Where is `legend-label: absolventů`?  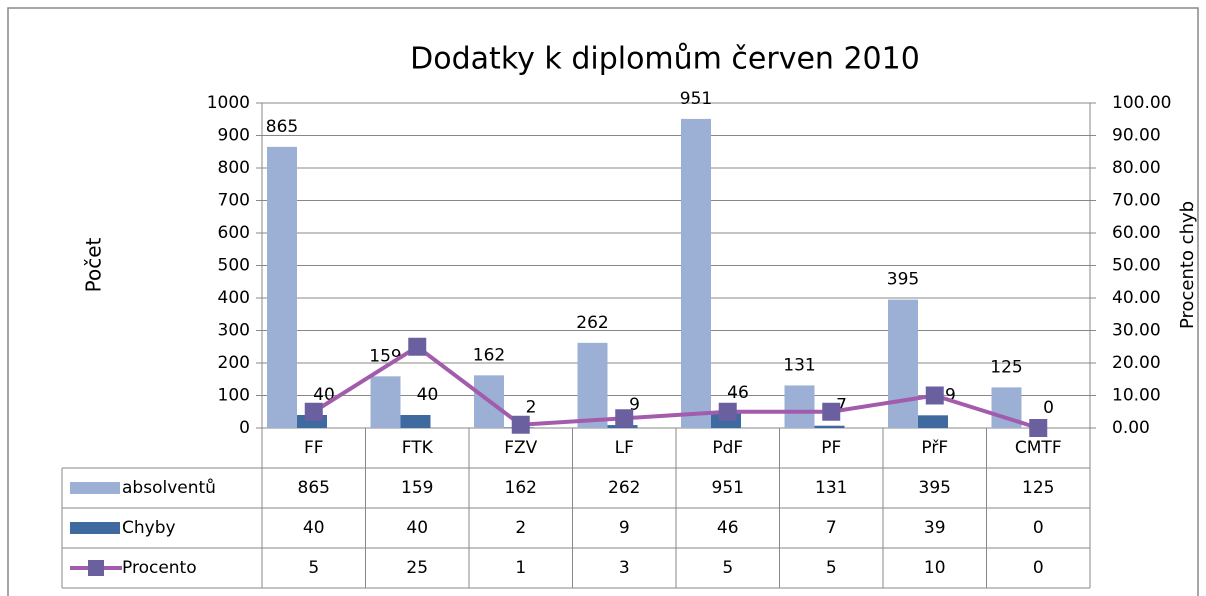 legend-label: absolventů is located at coordinates (169, 488).